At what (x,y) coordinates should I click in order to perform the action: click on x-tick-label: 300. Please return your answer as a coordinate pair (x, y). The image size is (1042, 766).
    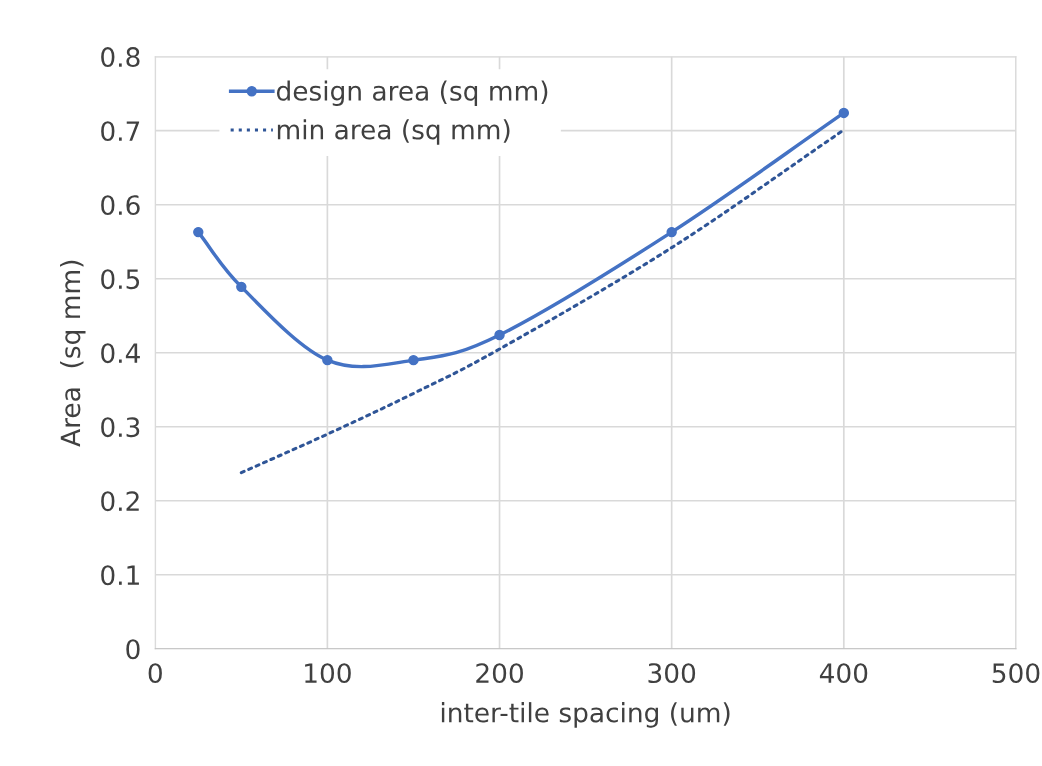
    Looking at the image, I should click on (672, 673).